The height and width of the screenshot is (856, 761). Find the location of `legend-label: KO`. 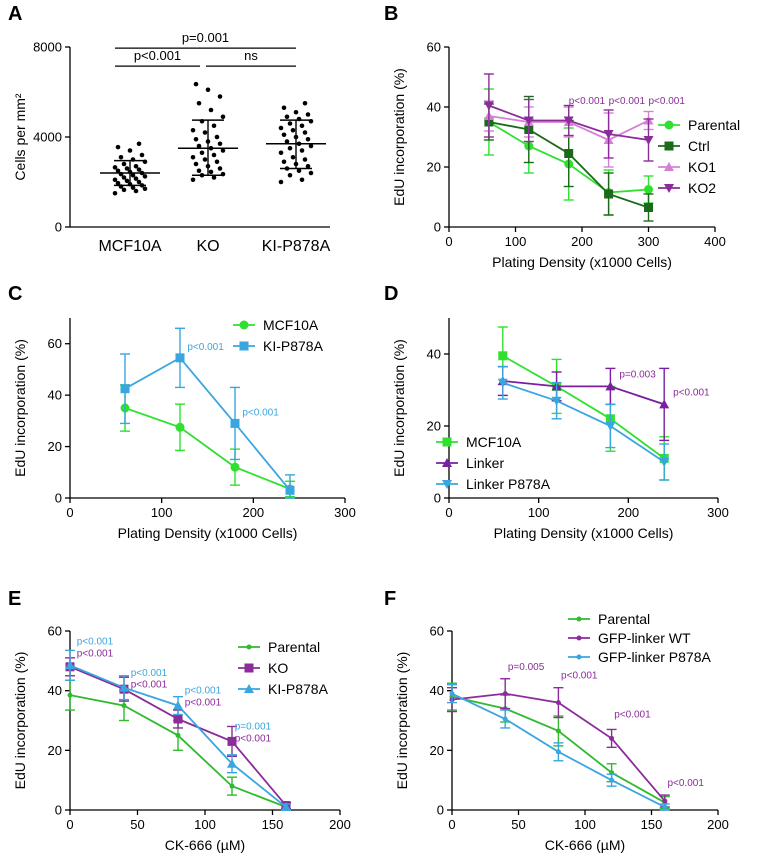

legend-label: KO is located at coordinates (278, 668).